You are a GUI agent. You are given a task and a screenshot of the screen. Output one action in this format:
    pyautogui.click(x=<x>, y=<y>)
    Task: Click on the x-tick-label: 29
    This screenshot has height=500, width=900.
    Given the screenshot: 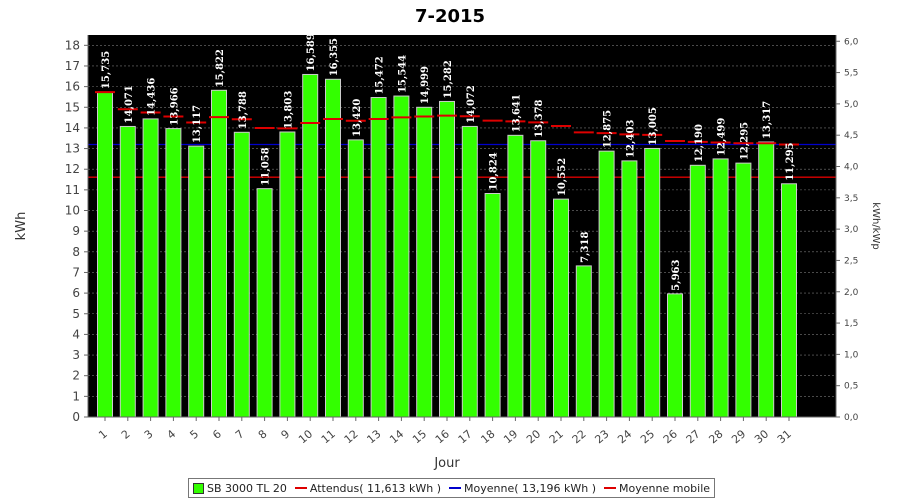 What is the action you would take?
    pyautogui.click(x=738, y=436)
    